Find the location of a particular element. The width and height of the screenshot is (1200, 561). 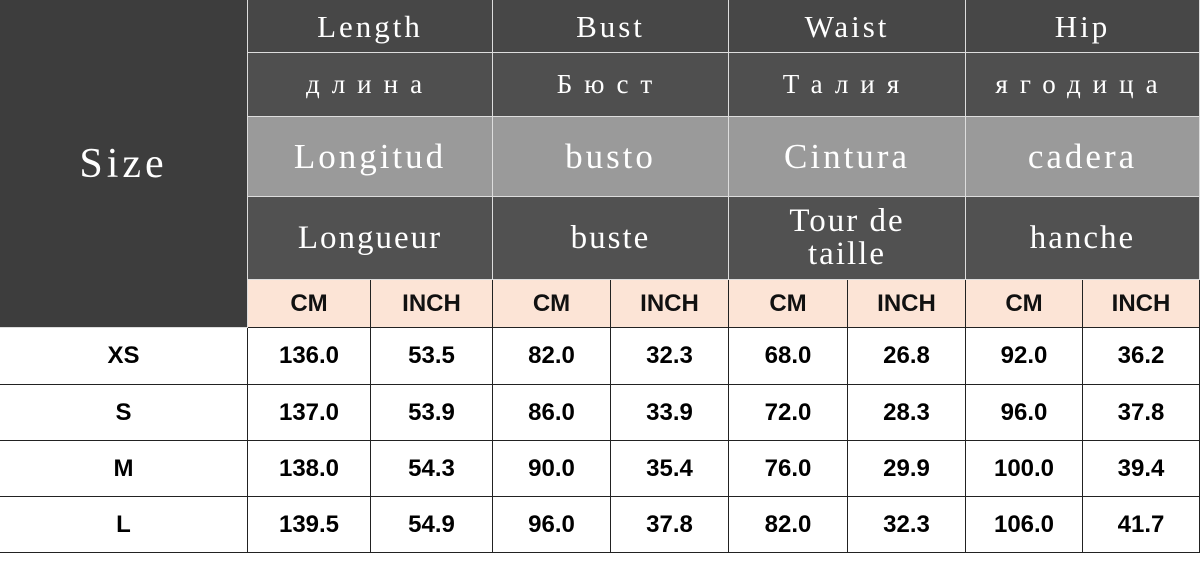

value-cell: 92.0 is located at coordinates (1024, 356).